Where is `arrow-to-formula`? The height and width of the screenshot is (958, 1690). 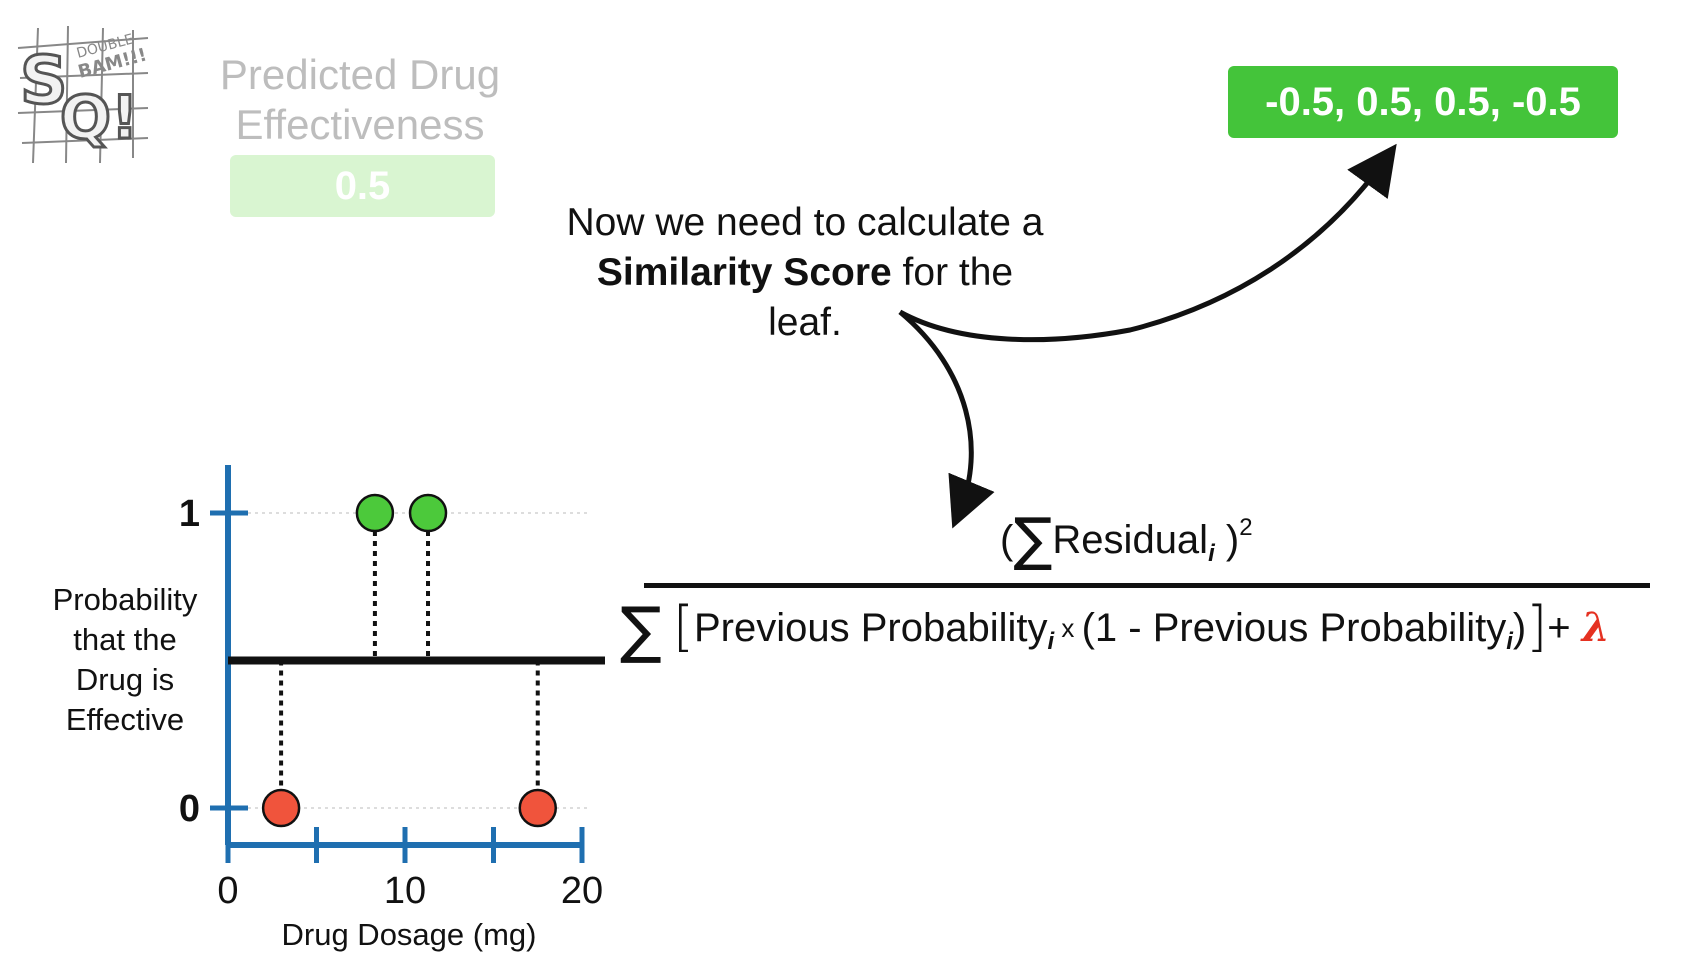 arrow-to-formula is located at coordinates (946, 419).